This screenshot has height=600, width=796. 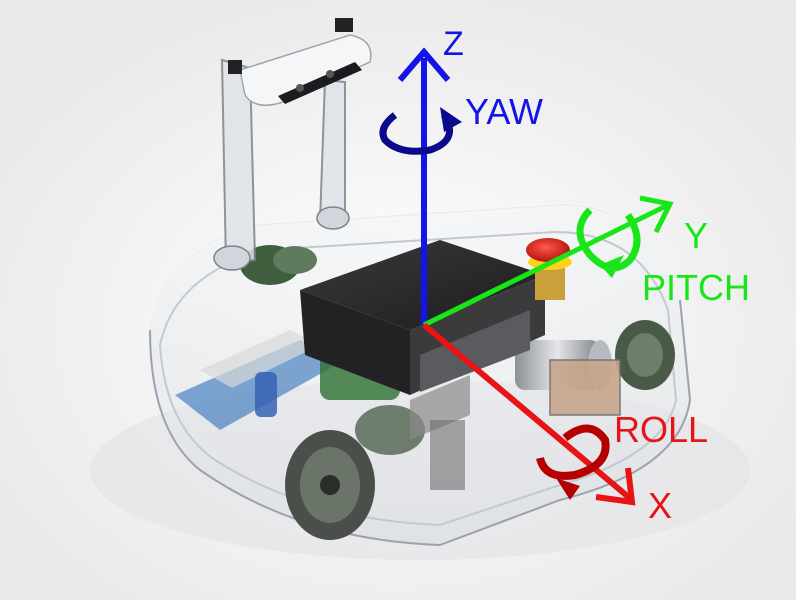 What do you see at coordinates (660, 505) in the screenshot?
I see `x-axis-label: X` at bounding box center [660, 505].